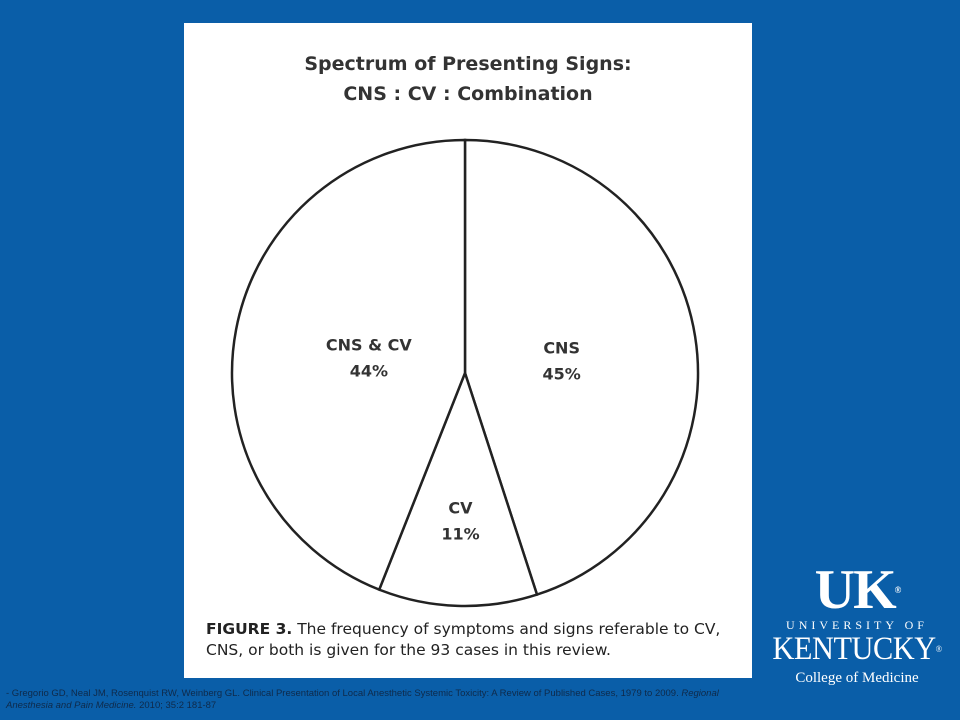 The width and height of the screenshot is (960, 720). I want to click on figure-label: FIGURE 3., so click(249, 629).